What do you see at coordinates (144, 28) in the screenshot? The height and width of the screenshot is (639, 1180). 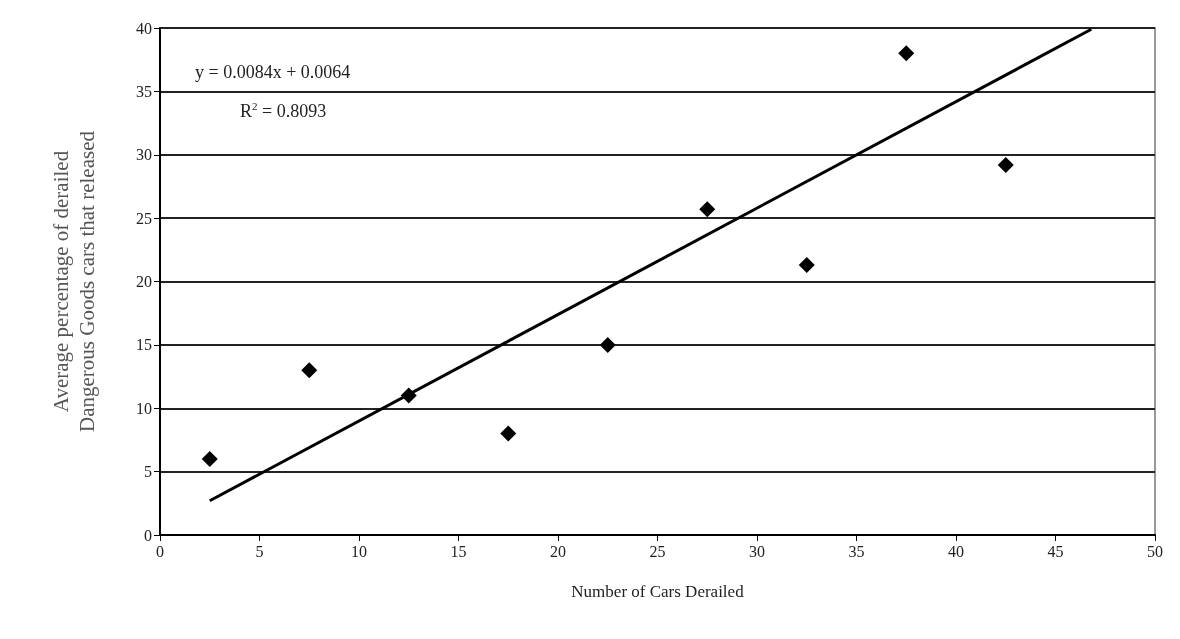 I see `y-tick-label: 40` at bounding box center [144, 28].